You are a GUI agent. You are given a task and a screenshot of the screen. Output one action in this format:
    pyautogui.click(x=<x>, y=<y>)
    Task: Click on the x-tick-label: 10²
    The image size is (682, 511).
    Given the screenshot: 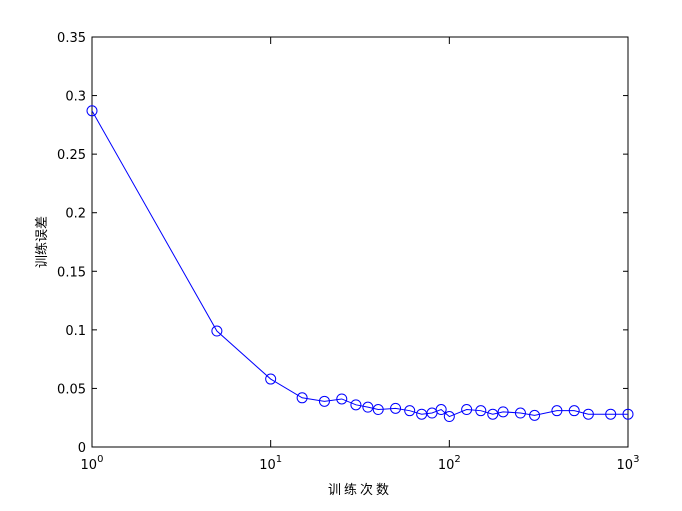 What is the action you would take?
    pyautogui.click(x=449, y=463)
    